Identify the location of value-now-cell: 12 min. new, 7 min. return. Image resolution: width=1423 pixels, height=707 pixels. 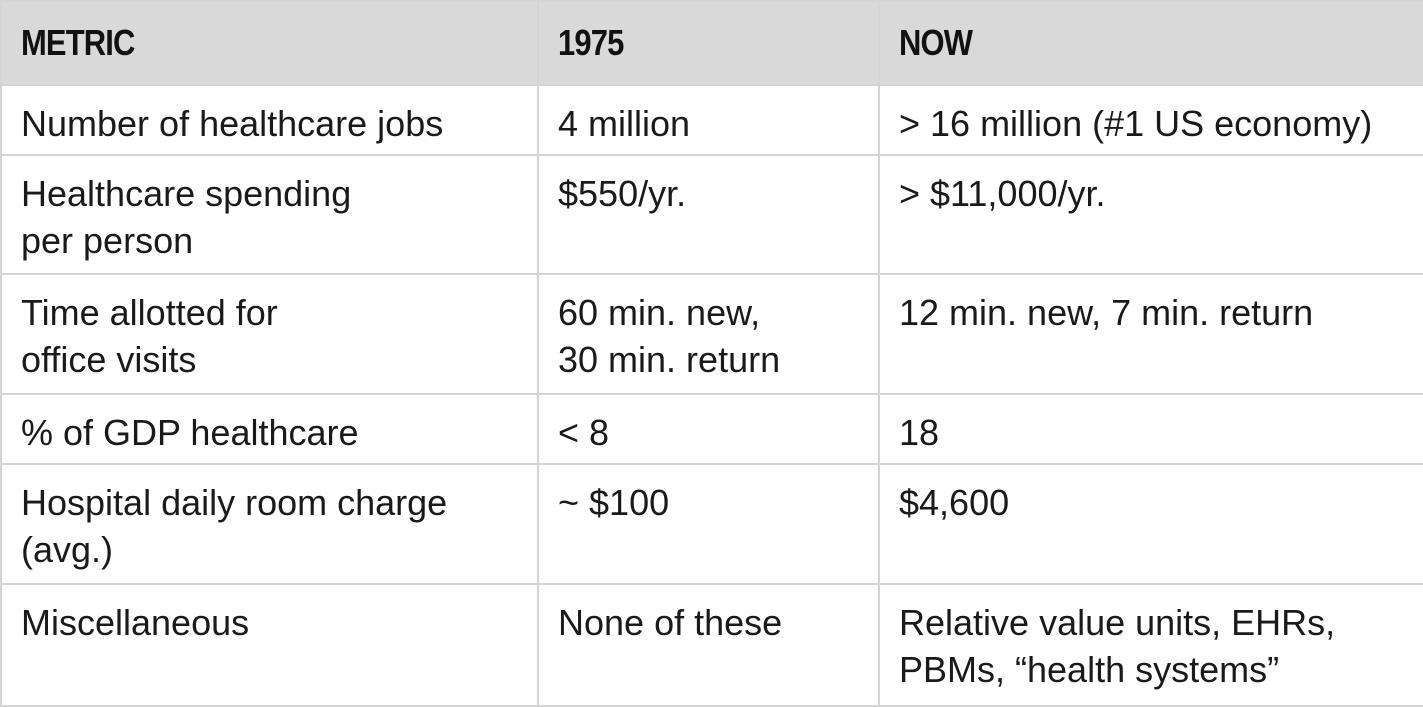
(1150, 334).